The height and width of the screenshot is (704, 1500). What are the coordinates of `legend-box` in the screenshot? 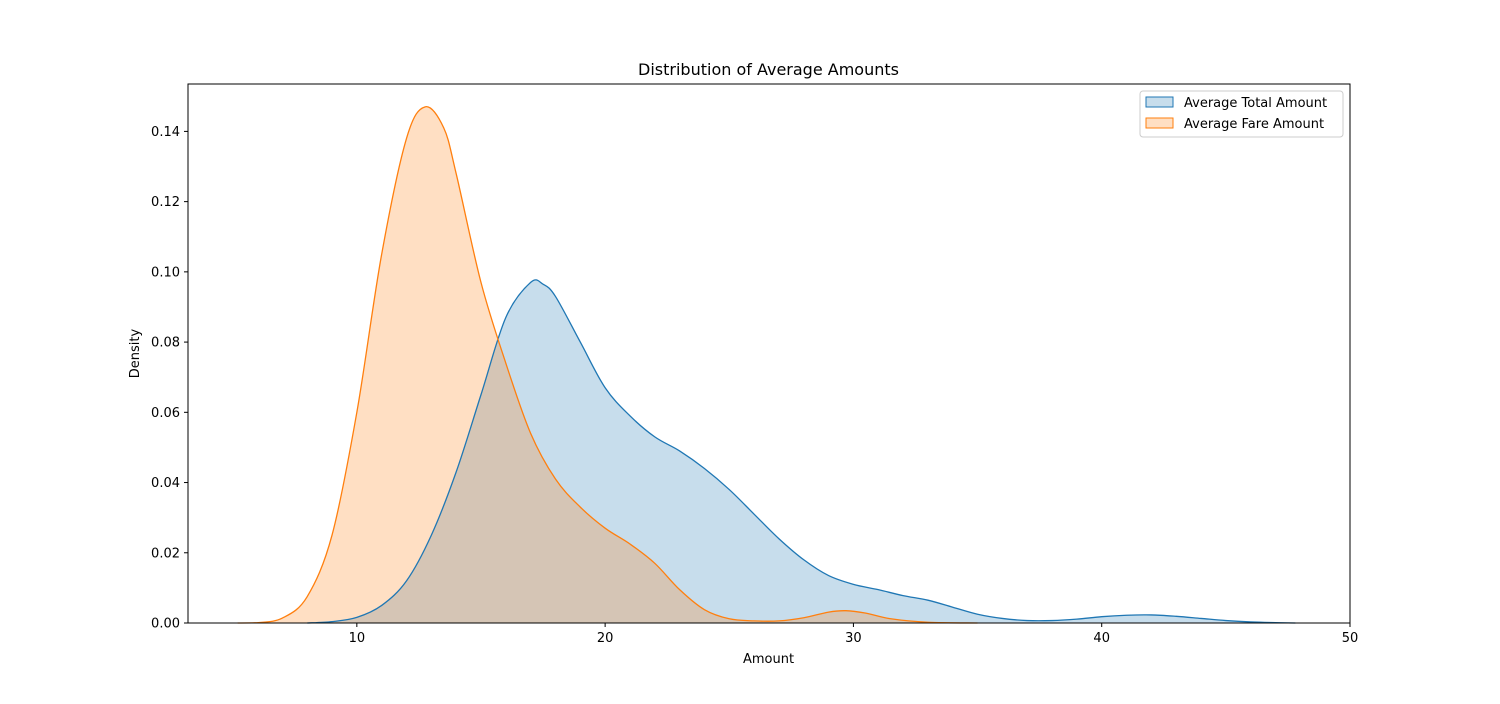 It's located at (1241, 114).